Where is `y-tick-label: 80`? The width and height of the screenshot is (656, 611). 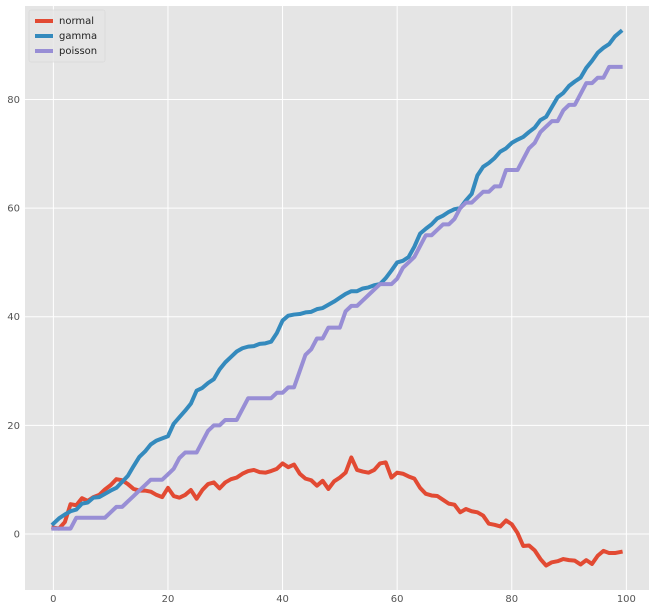
y-tick-label: 80 is located at coordinates (13, 100).